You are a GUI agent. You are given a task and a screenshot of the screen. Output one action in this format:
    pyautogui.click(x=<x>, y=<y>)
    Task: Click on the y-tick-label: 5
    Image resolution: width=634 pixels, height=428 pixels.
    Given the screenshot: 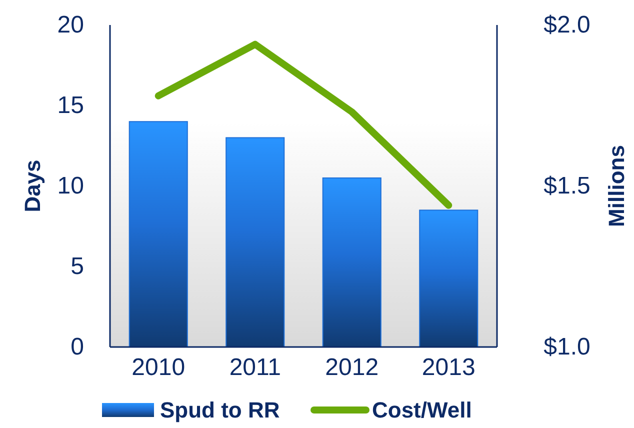 What is the action you would take?
    pyautogui.click(x=77, y=266)
    